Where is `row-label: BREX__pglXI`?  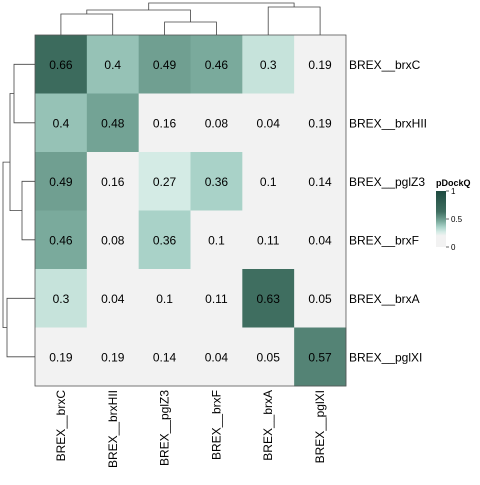
row-label: BREX__pglXI is located at coordinates (385, 357).